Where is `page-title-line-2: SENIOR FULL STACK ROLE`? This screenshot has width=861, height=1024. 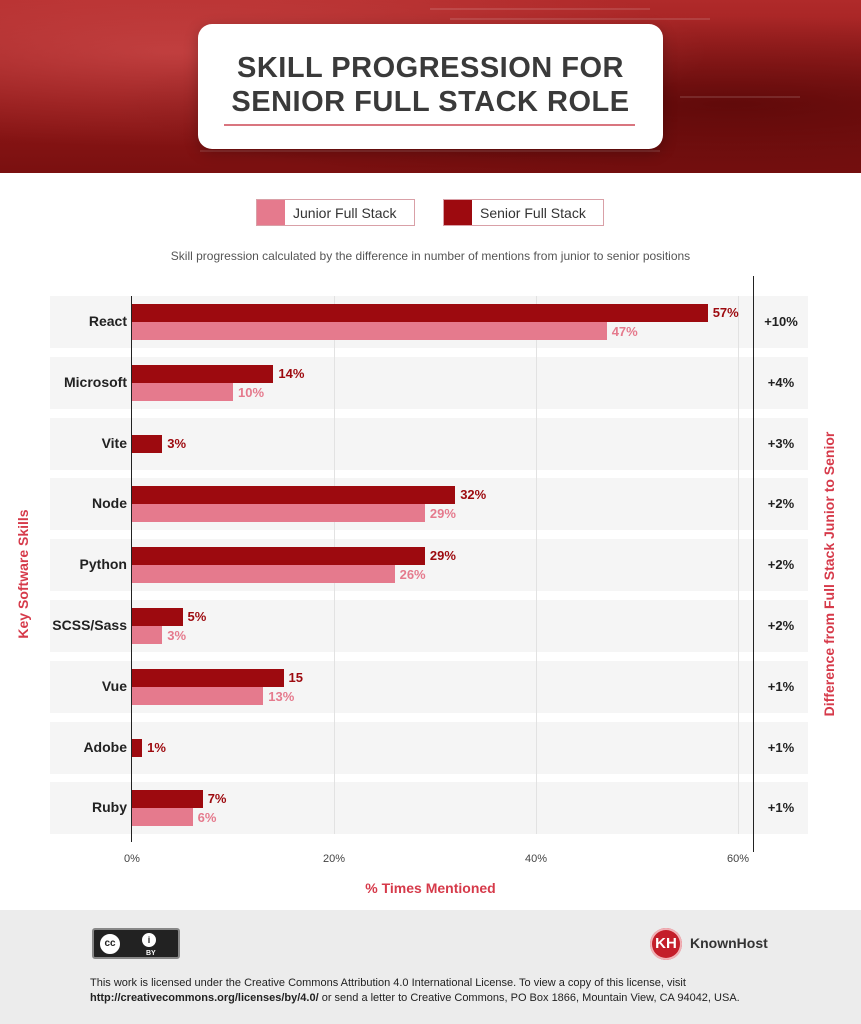 page-title-line-2: SENIOR FULL STACK ROLE is located at coordinates (430, 102).